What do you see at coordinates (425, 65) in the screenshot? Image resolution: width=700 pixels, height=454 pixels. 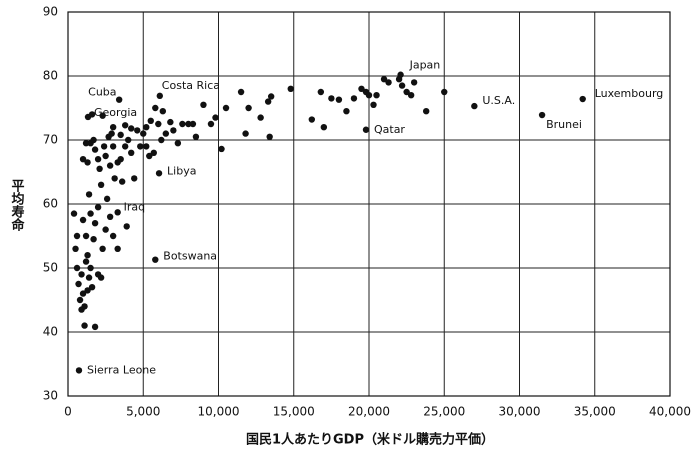 I see `point-label: Japan` at bounding box center [425, 65].